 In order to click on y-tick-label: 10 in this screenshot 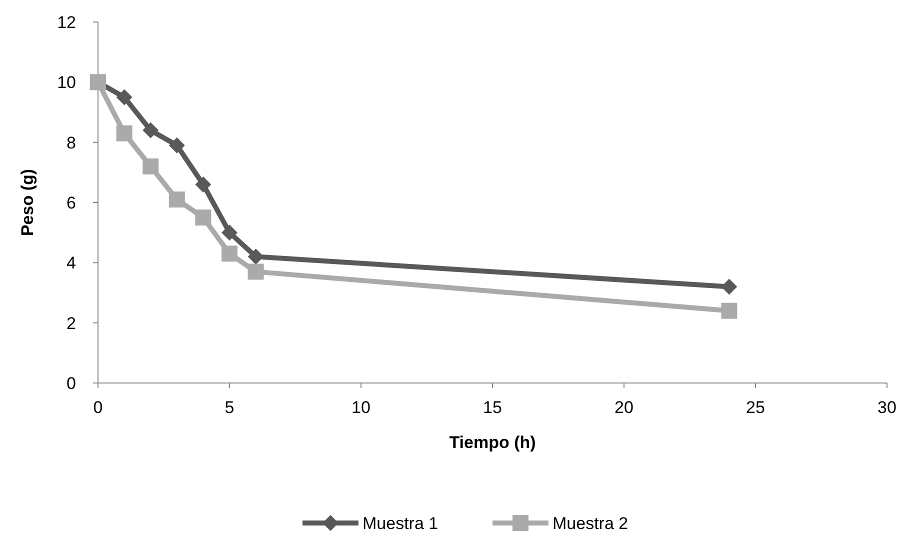, I will do `click(66, 82)`.